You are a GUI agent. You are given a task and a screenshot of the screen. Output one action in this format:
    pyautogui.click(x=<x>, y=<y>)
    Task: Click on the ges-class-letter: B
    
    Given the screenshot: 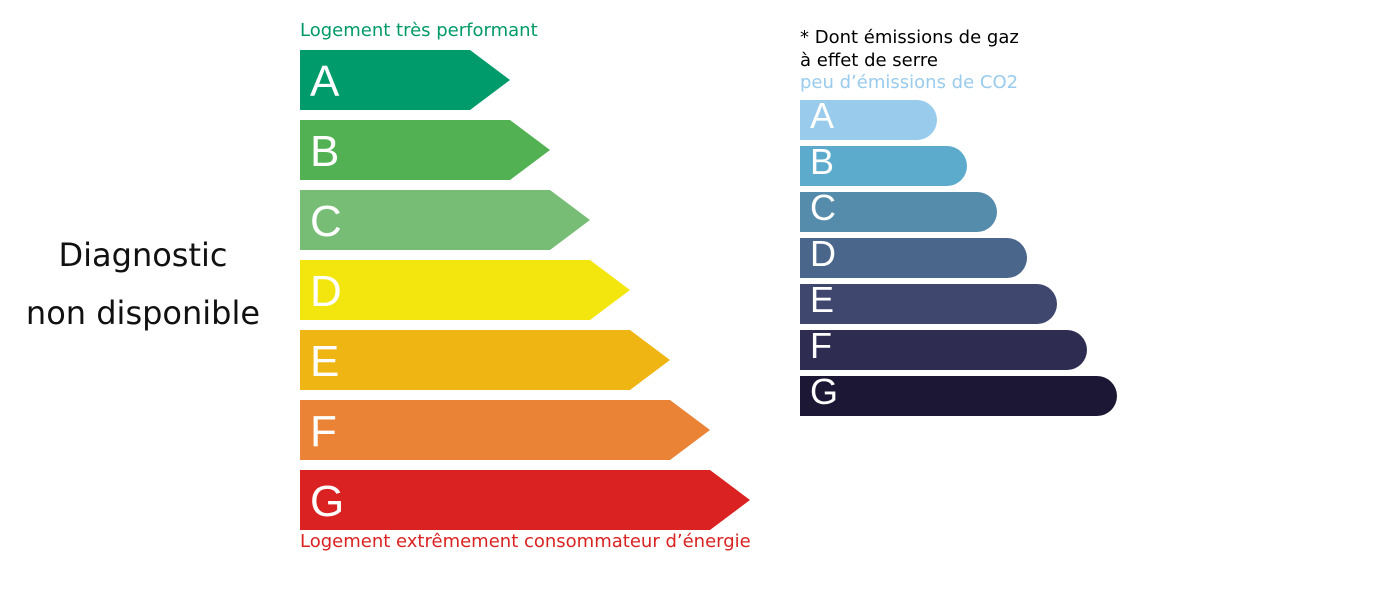 What is the action you would take?
    pyautogui.click(x=822, y=161)
    